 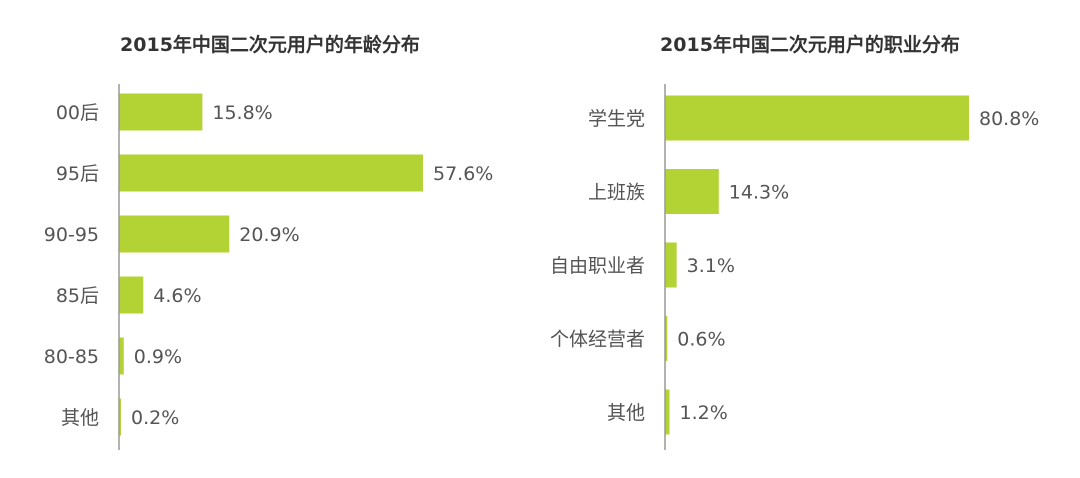 What do you see at coordinates (77, 113) in the screenshot?
I see `category-label: 00后` at bounding box center [77, 113].